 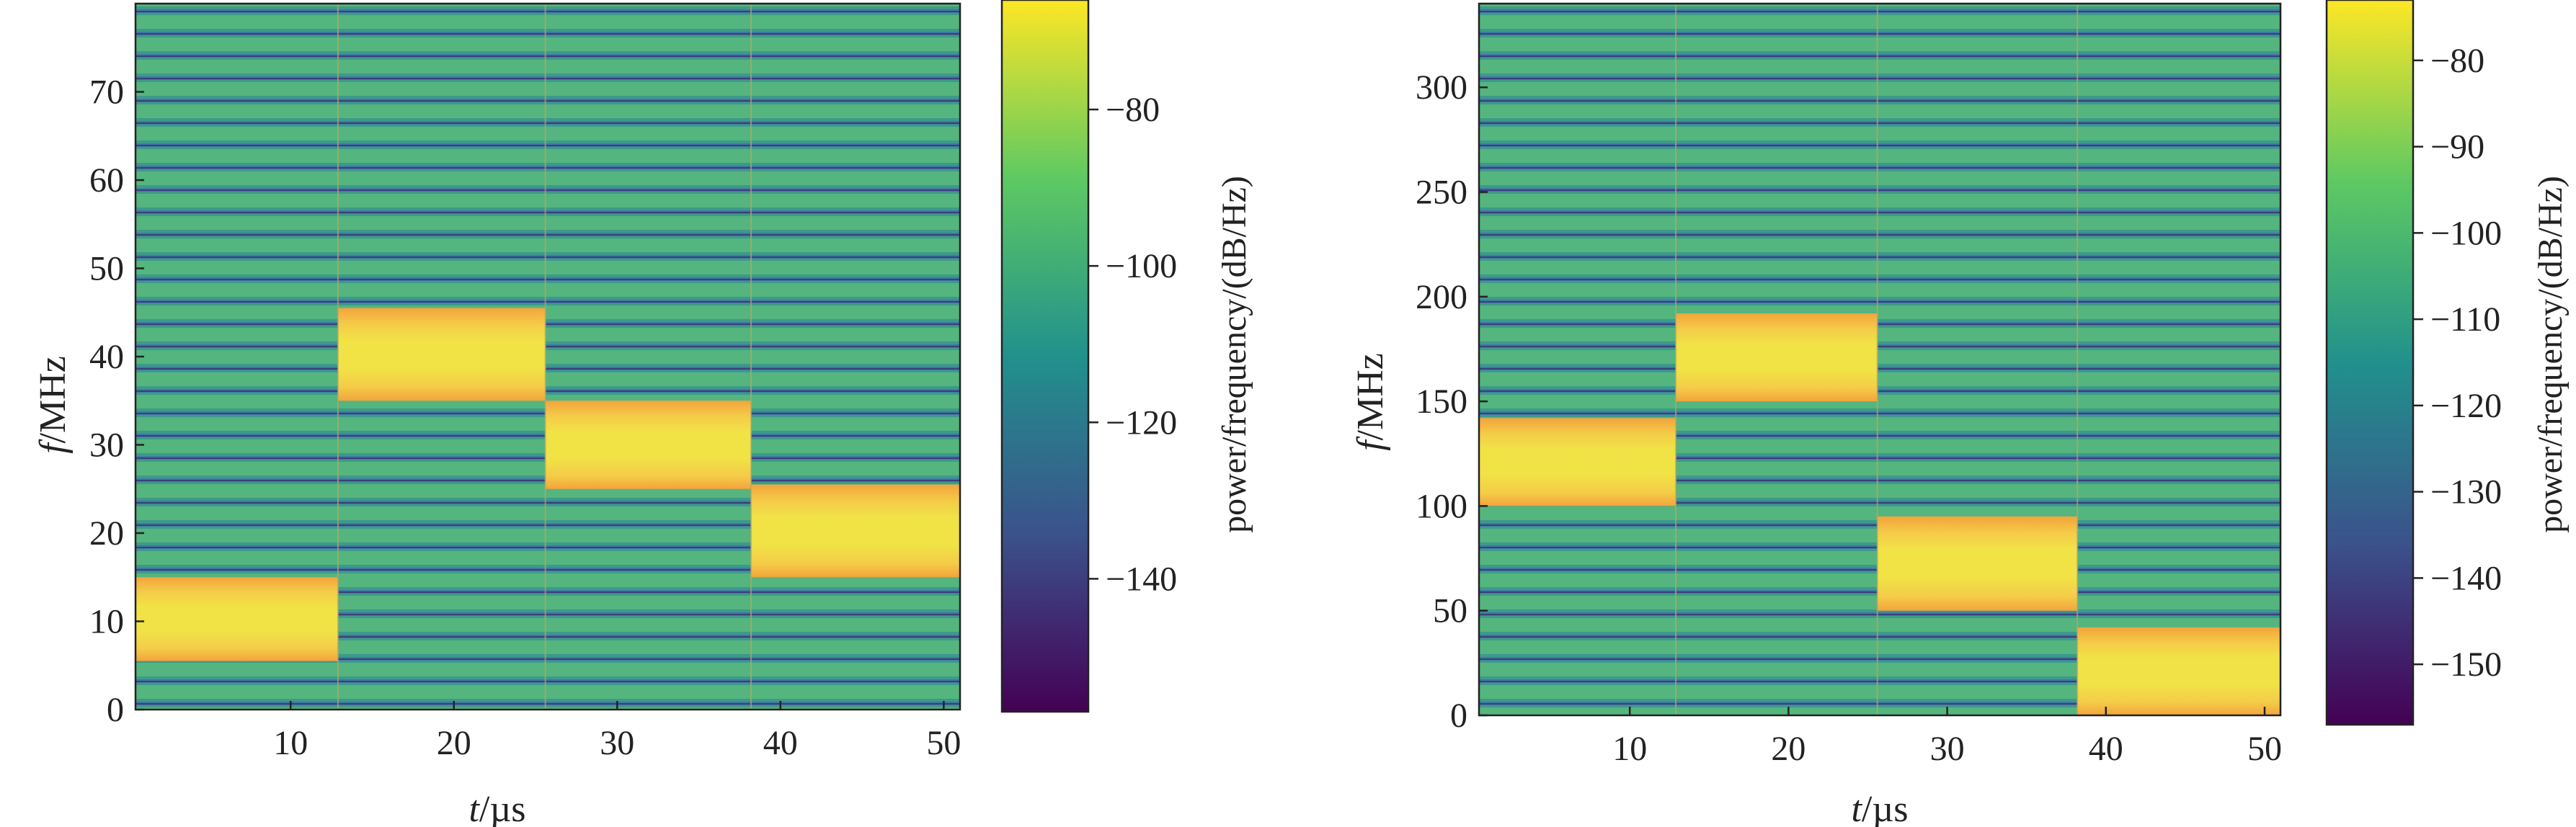 What do you see at coordinates (116, 401) in the screenshot?
I see `y-ticks-left: 0 10 20 30 40 50 60 70` at bounding box center [116, 401].